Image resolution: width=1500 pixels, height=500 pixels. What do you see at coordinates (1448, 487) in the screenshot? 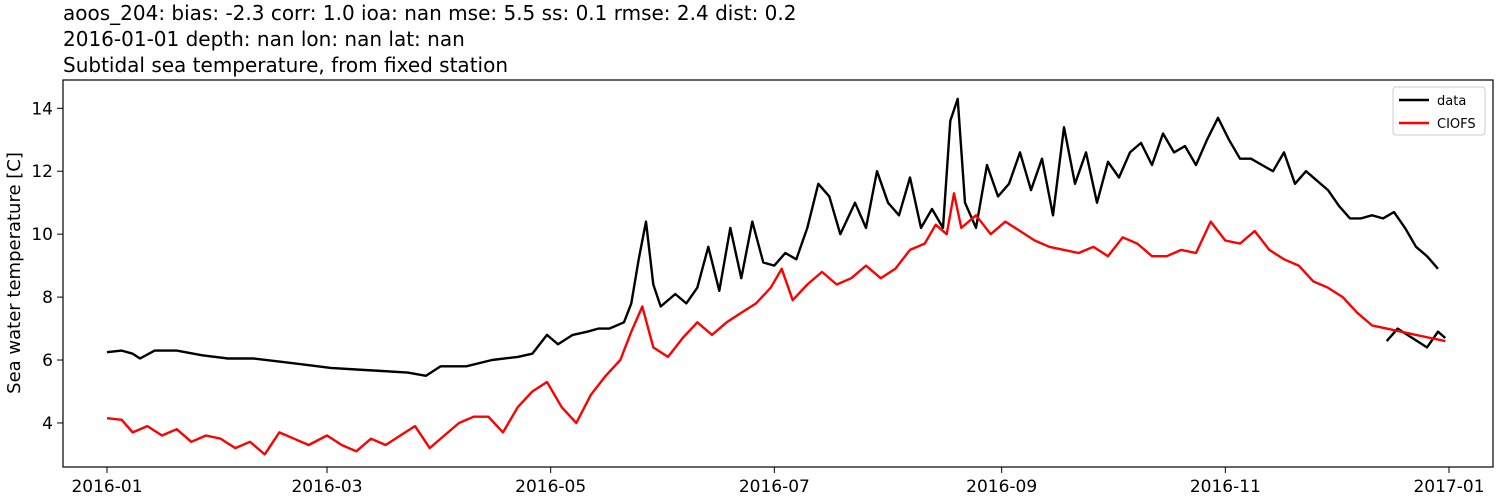
I see `x-tick-label: 2017-01` at bounding box center [1448, 487].